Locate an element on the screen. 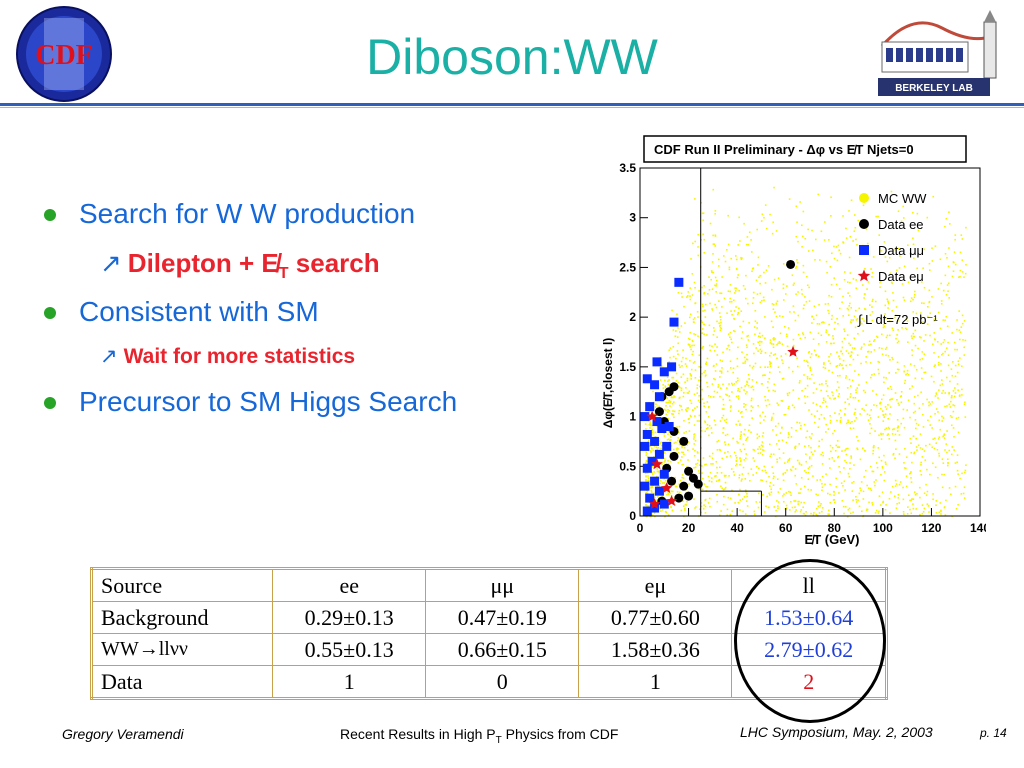 This screenshot has height=768, width=1024. x-tick-label: 80 is located at coordinates (835, 528).